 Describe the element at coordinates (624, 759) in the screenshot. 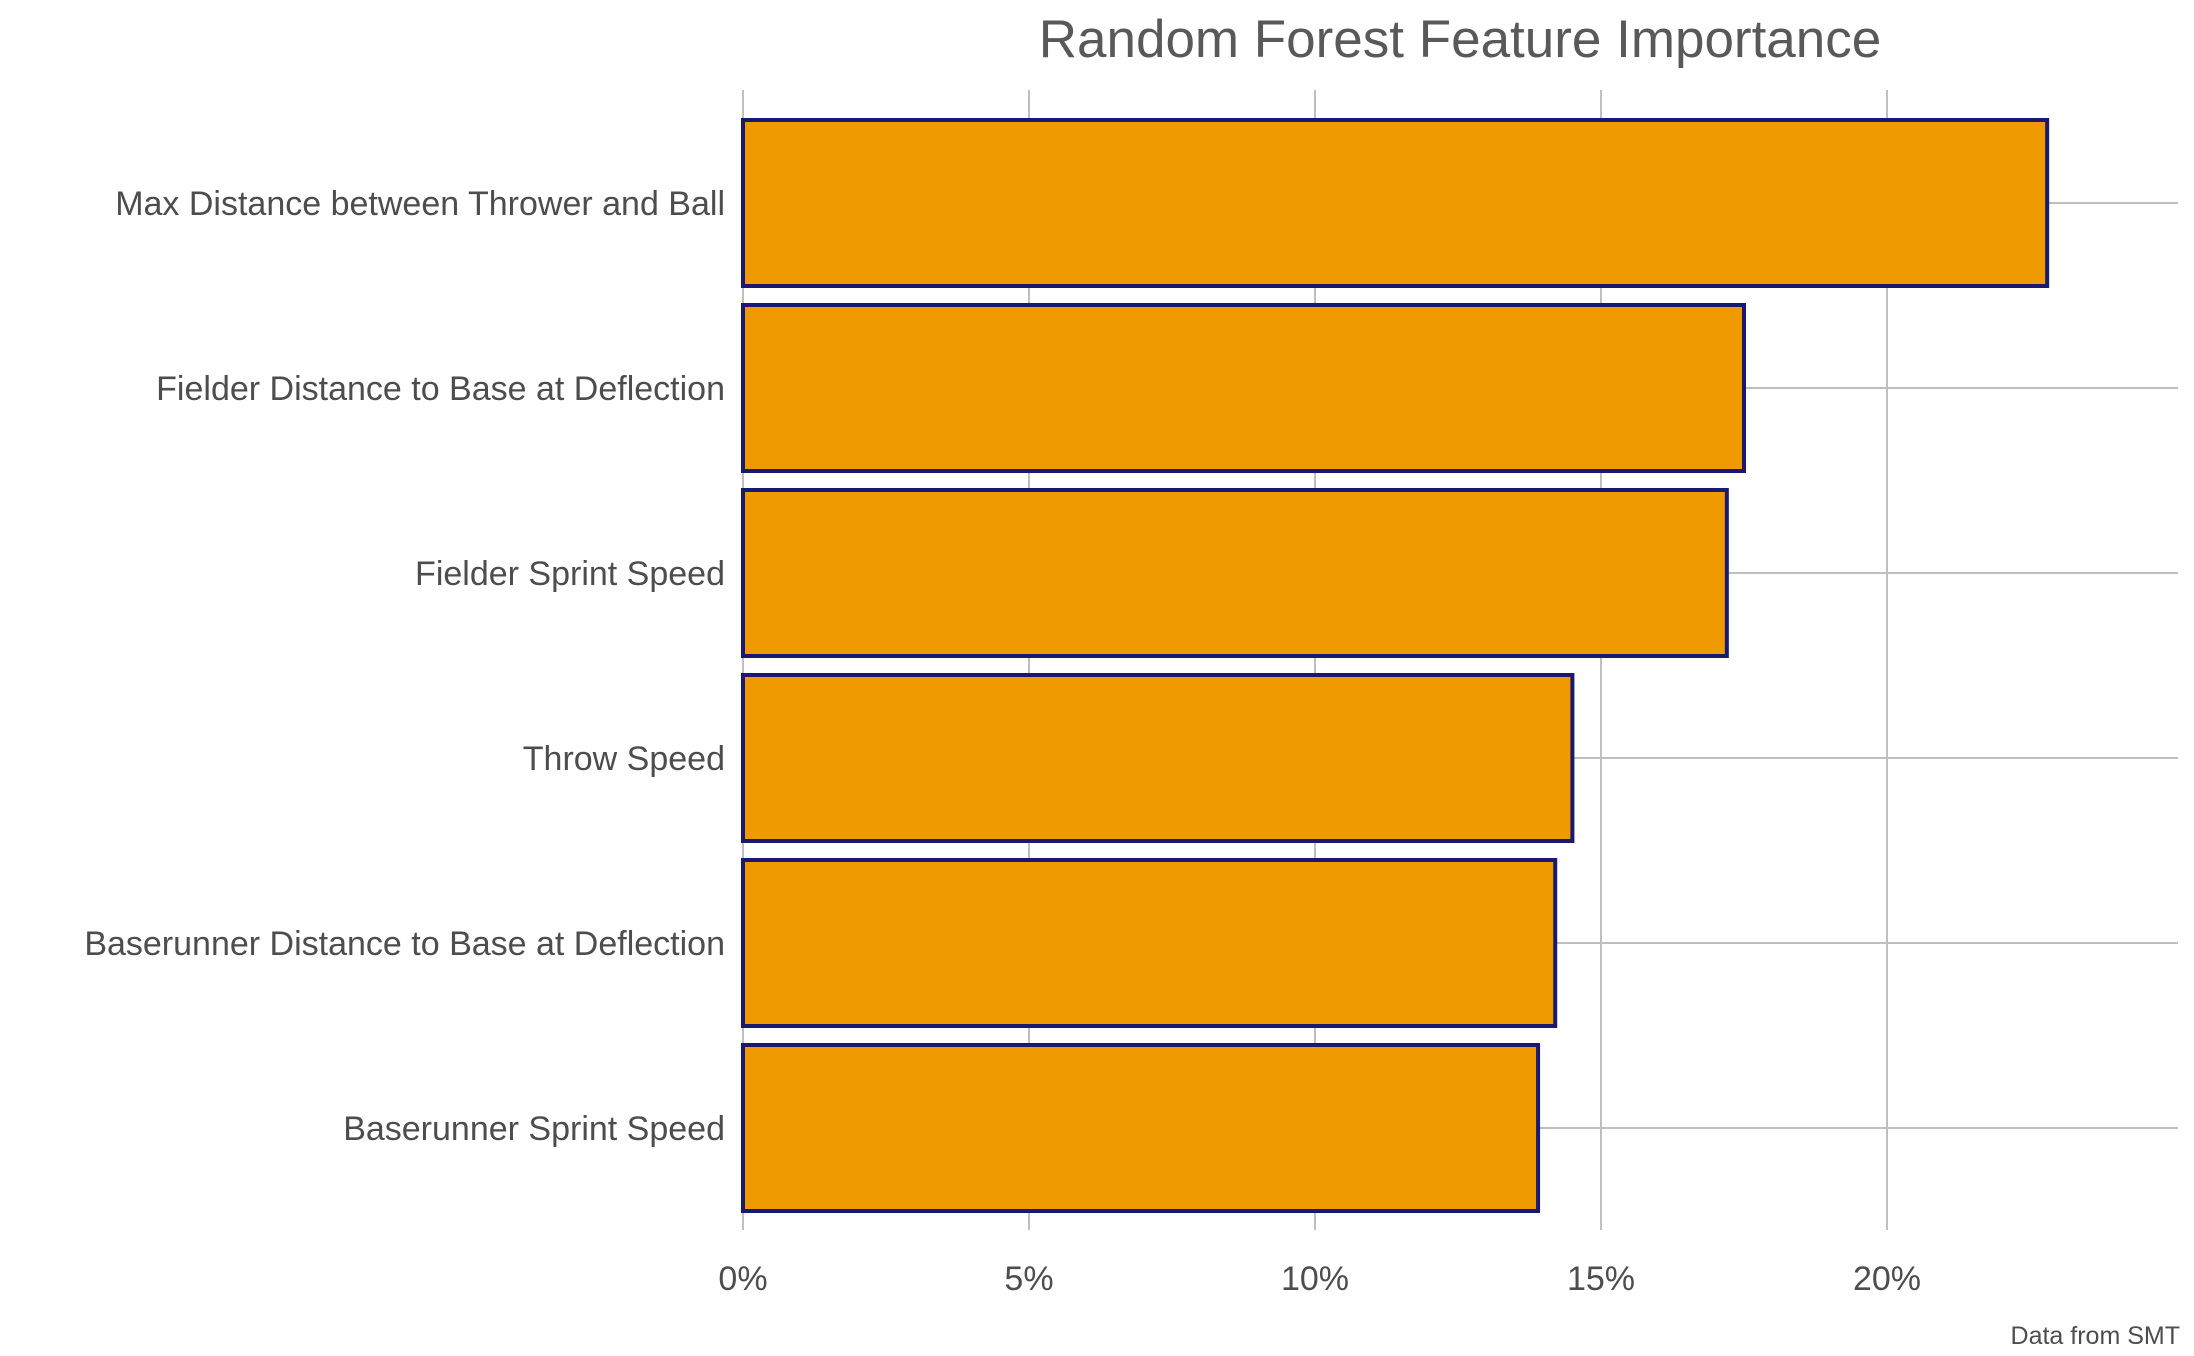

I see `category-label: Throw Speed` at that location.